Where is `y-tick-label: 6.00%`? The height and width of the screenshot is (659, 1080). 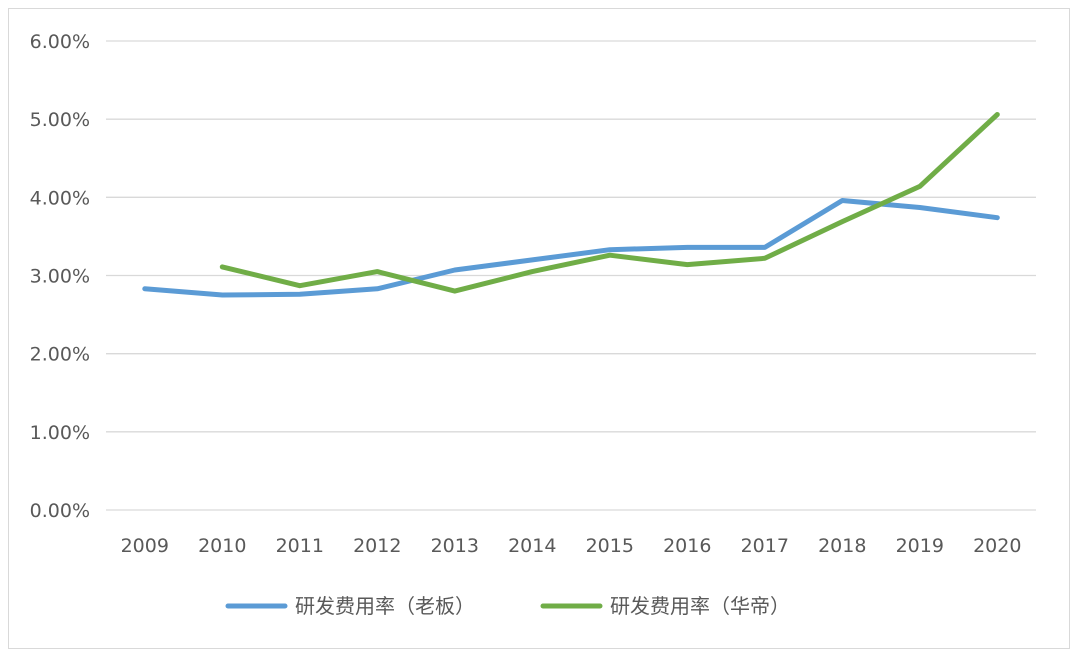
y-tick-label: 6.00% is located at coordinates (60, 42).